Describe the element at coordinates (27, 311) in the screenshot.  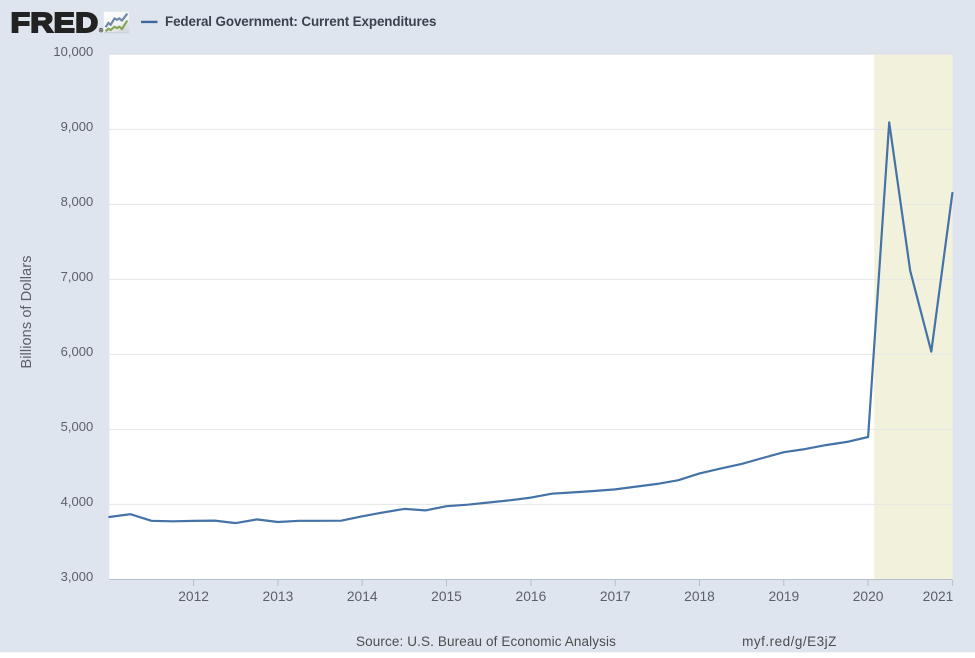
I see `svg-text: Billions of Dollars` at that location.